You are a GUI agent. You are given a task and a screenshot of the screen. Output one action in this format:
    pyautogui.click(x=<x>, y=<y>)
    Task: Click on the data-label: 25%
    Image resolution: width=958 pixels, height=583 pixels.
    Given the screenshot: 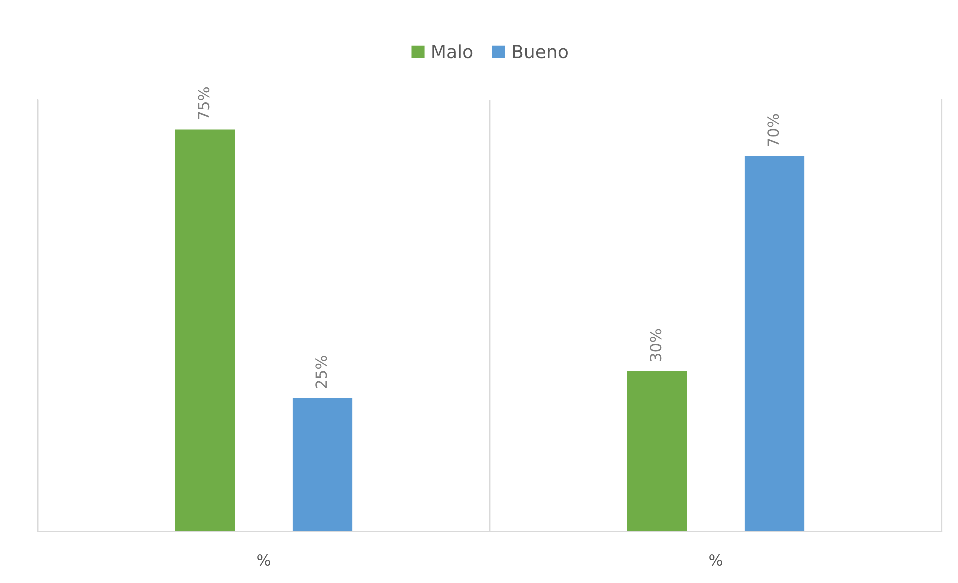 What is the action you would take?
    pyautogui.click(x=322, y=372)
    